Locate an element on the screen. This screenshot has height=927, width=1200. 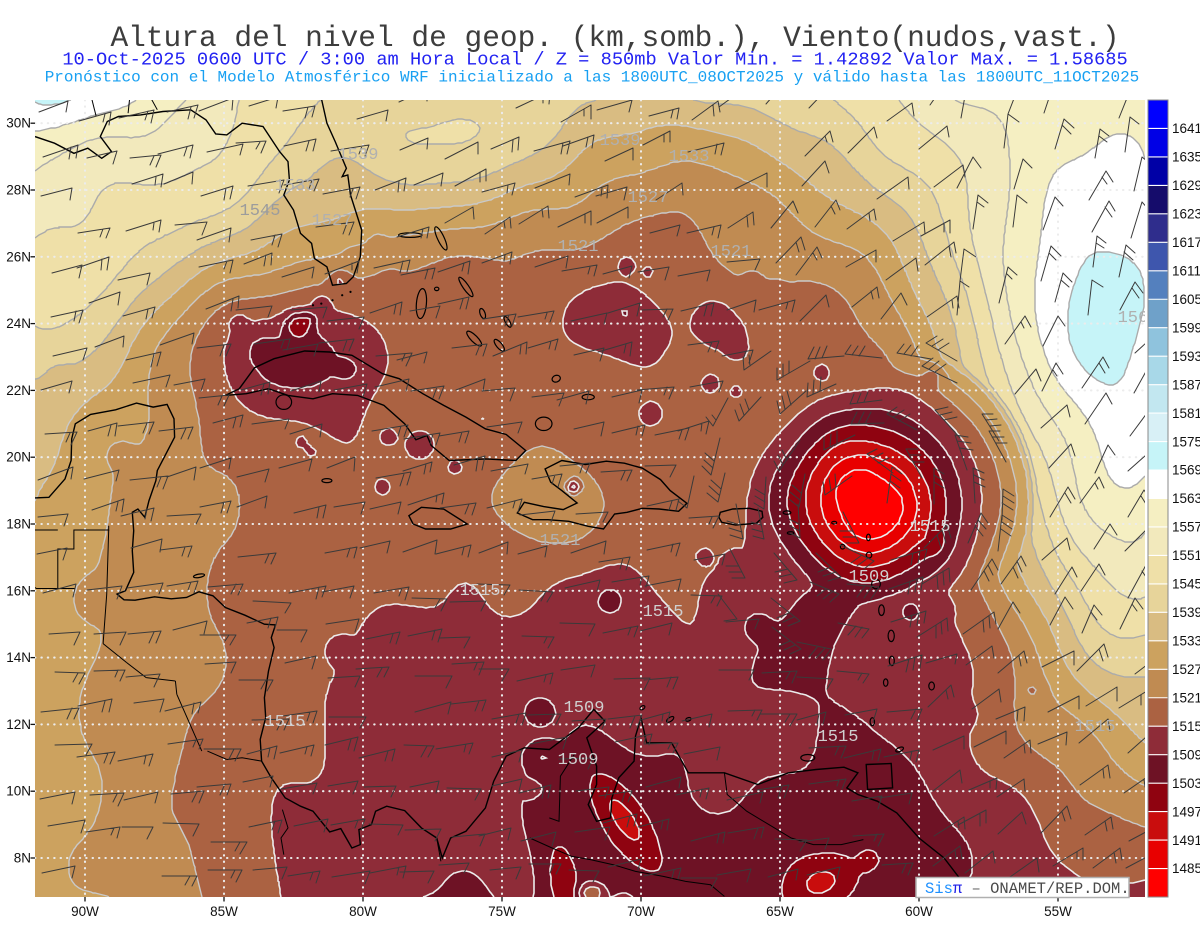
svg-text: 1599 is located at coordinates (1186, 327).